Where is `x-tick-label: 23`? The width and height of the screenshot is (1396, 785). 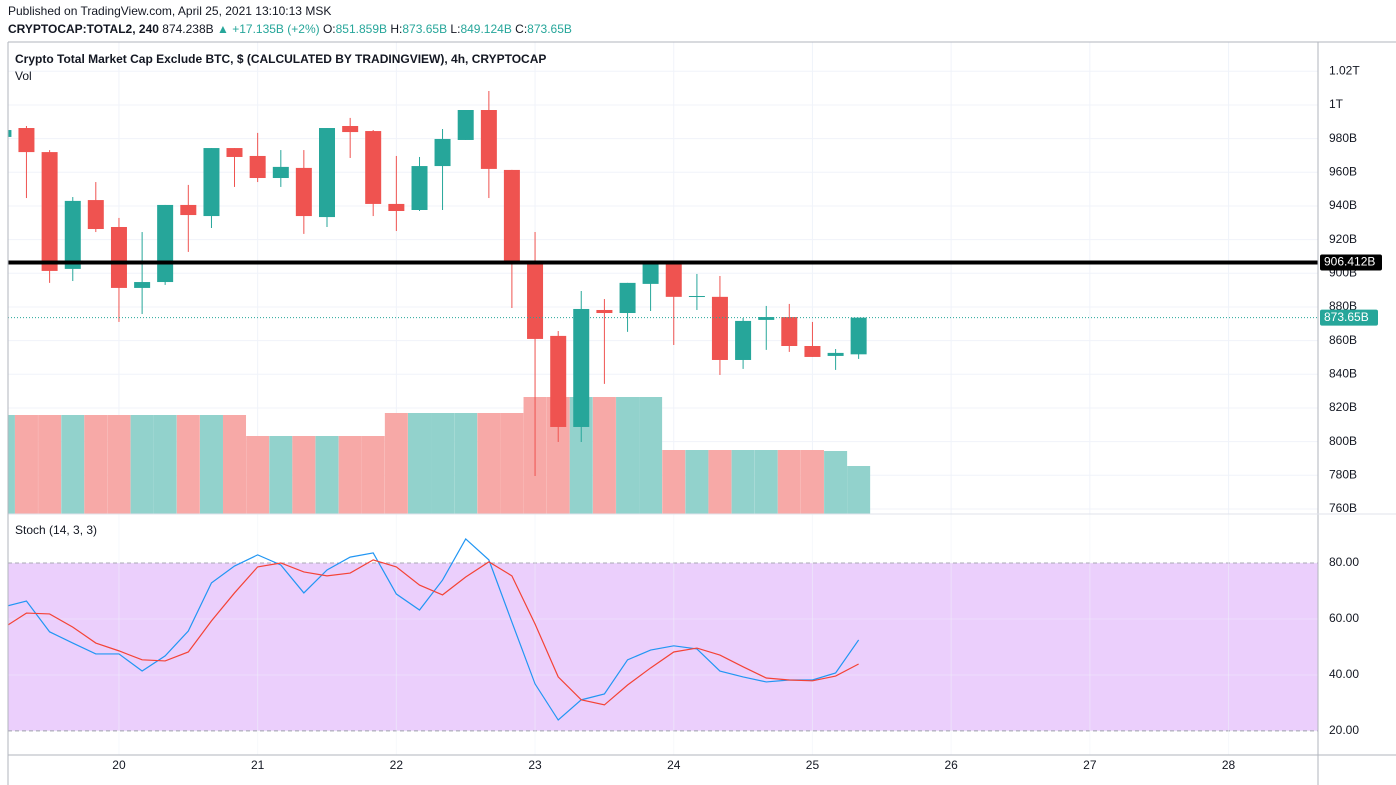
x-tick-label: 23 is located at coordinates (535, 765).